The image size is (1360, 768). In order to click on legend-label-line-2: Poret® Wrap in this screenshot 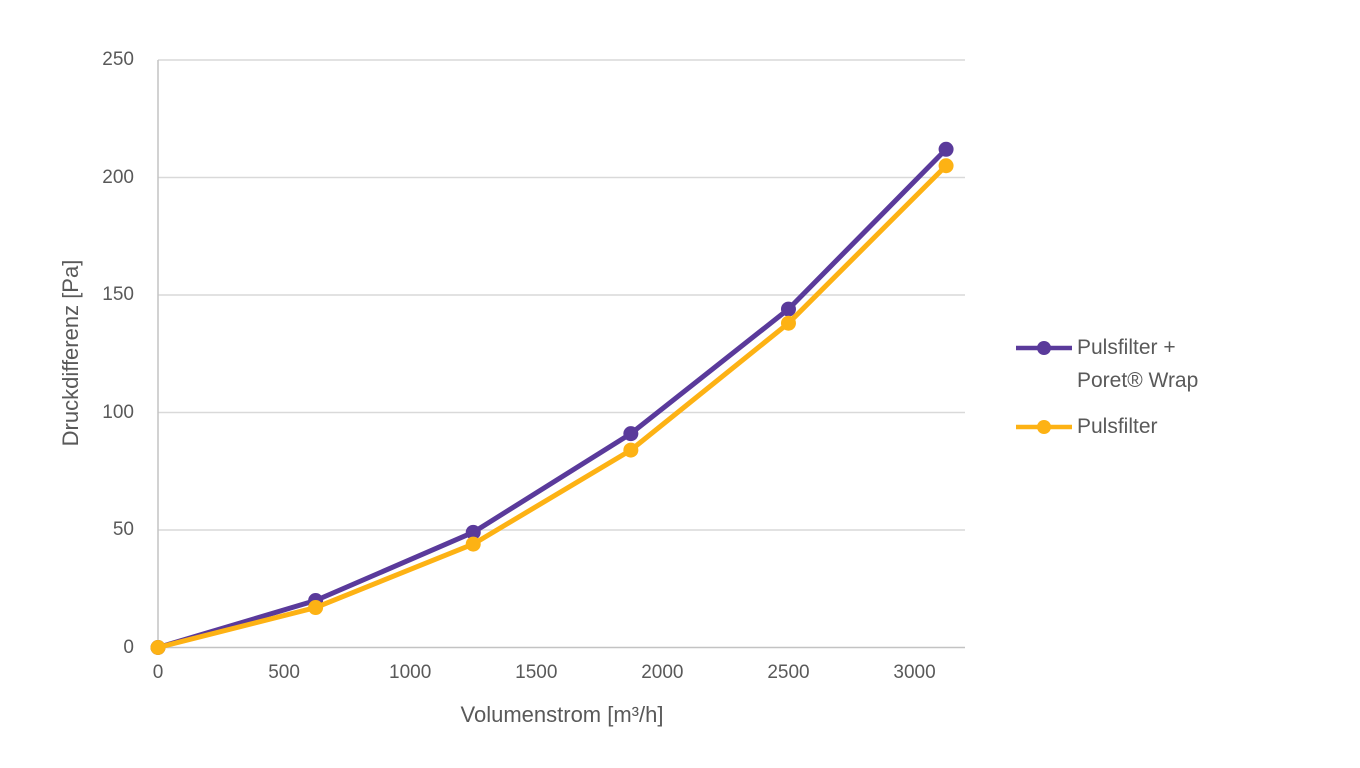, I will do `click(1138, 380)`.